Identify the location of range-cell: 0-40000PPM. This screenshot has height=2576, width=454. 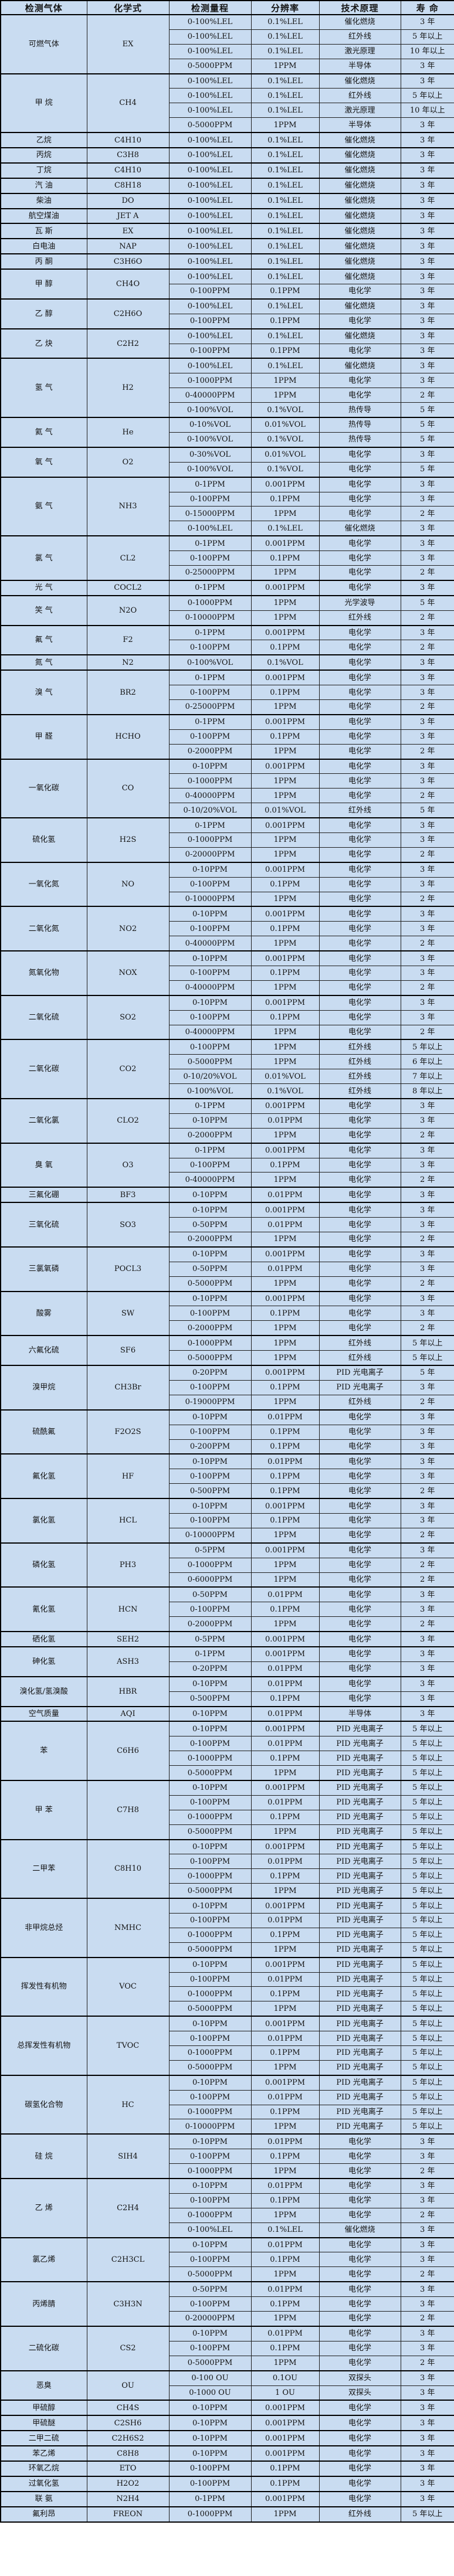
(210, 988).